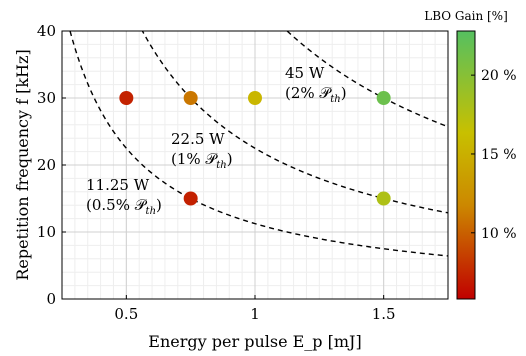 This screenshot has height=356, width=526. What do you see at coordinates (466, 165) in the screenshot?
I see `colorbar` at bounding box center [466, 165].